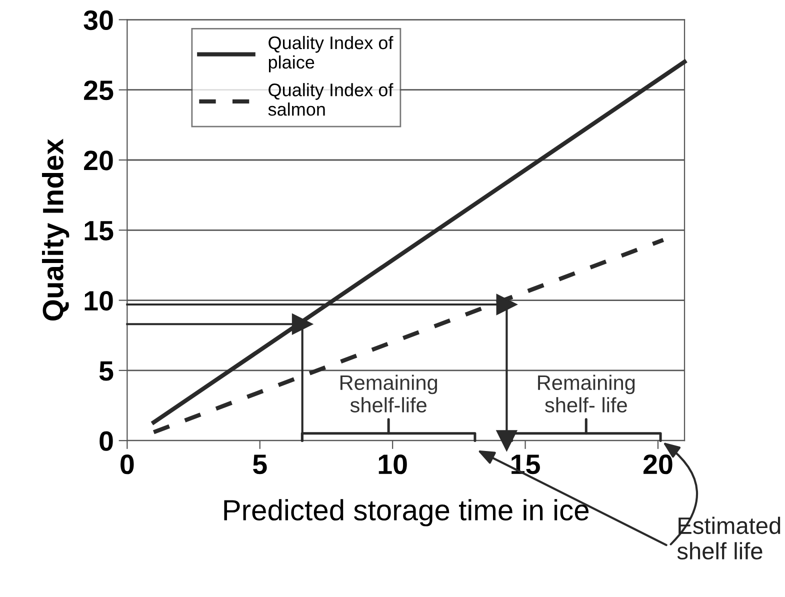 This screenshot has height=597, width=785. Describe the element at coordinates (389, 393) in the screenshot. I see `annotation: Remaining shelf-life` at that location.